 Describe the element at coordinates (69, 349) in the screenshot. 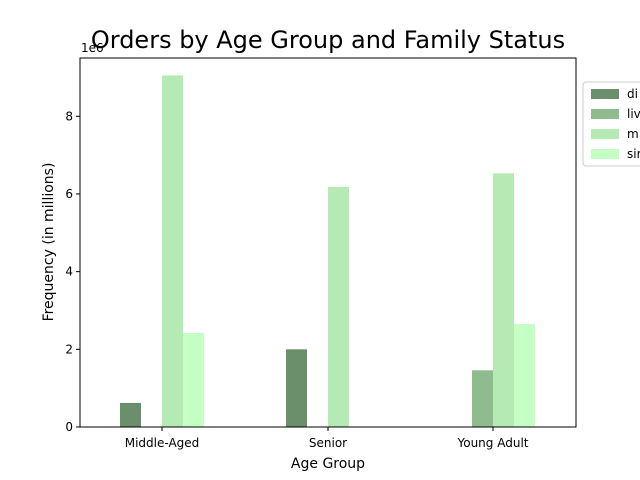

I see `y-tick-label: 2` at that location.